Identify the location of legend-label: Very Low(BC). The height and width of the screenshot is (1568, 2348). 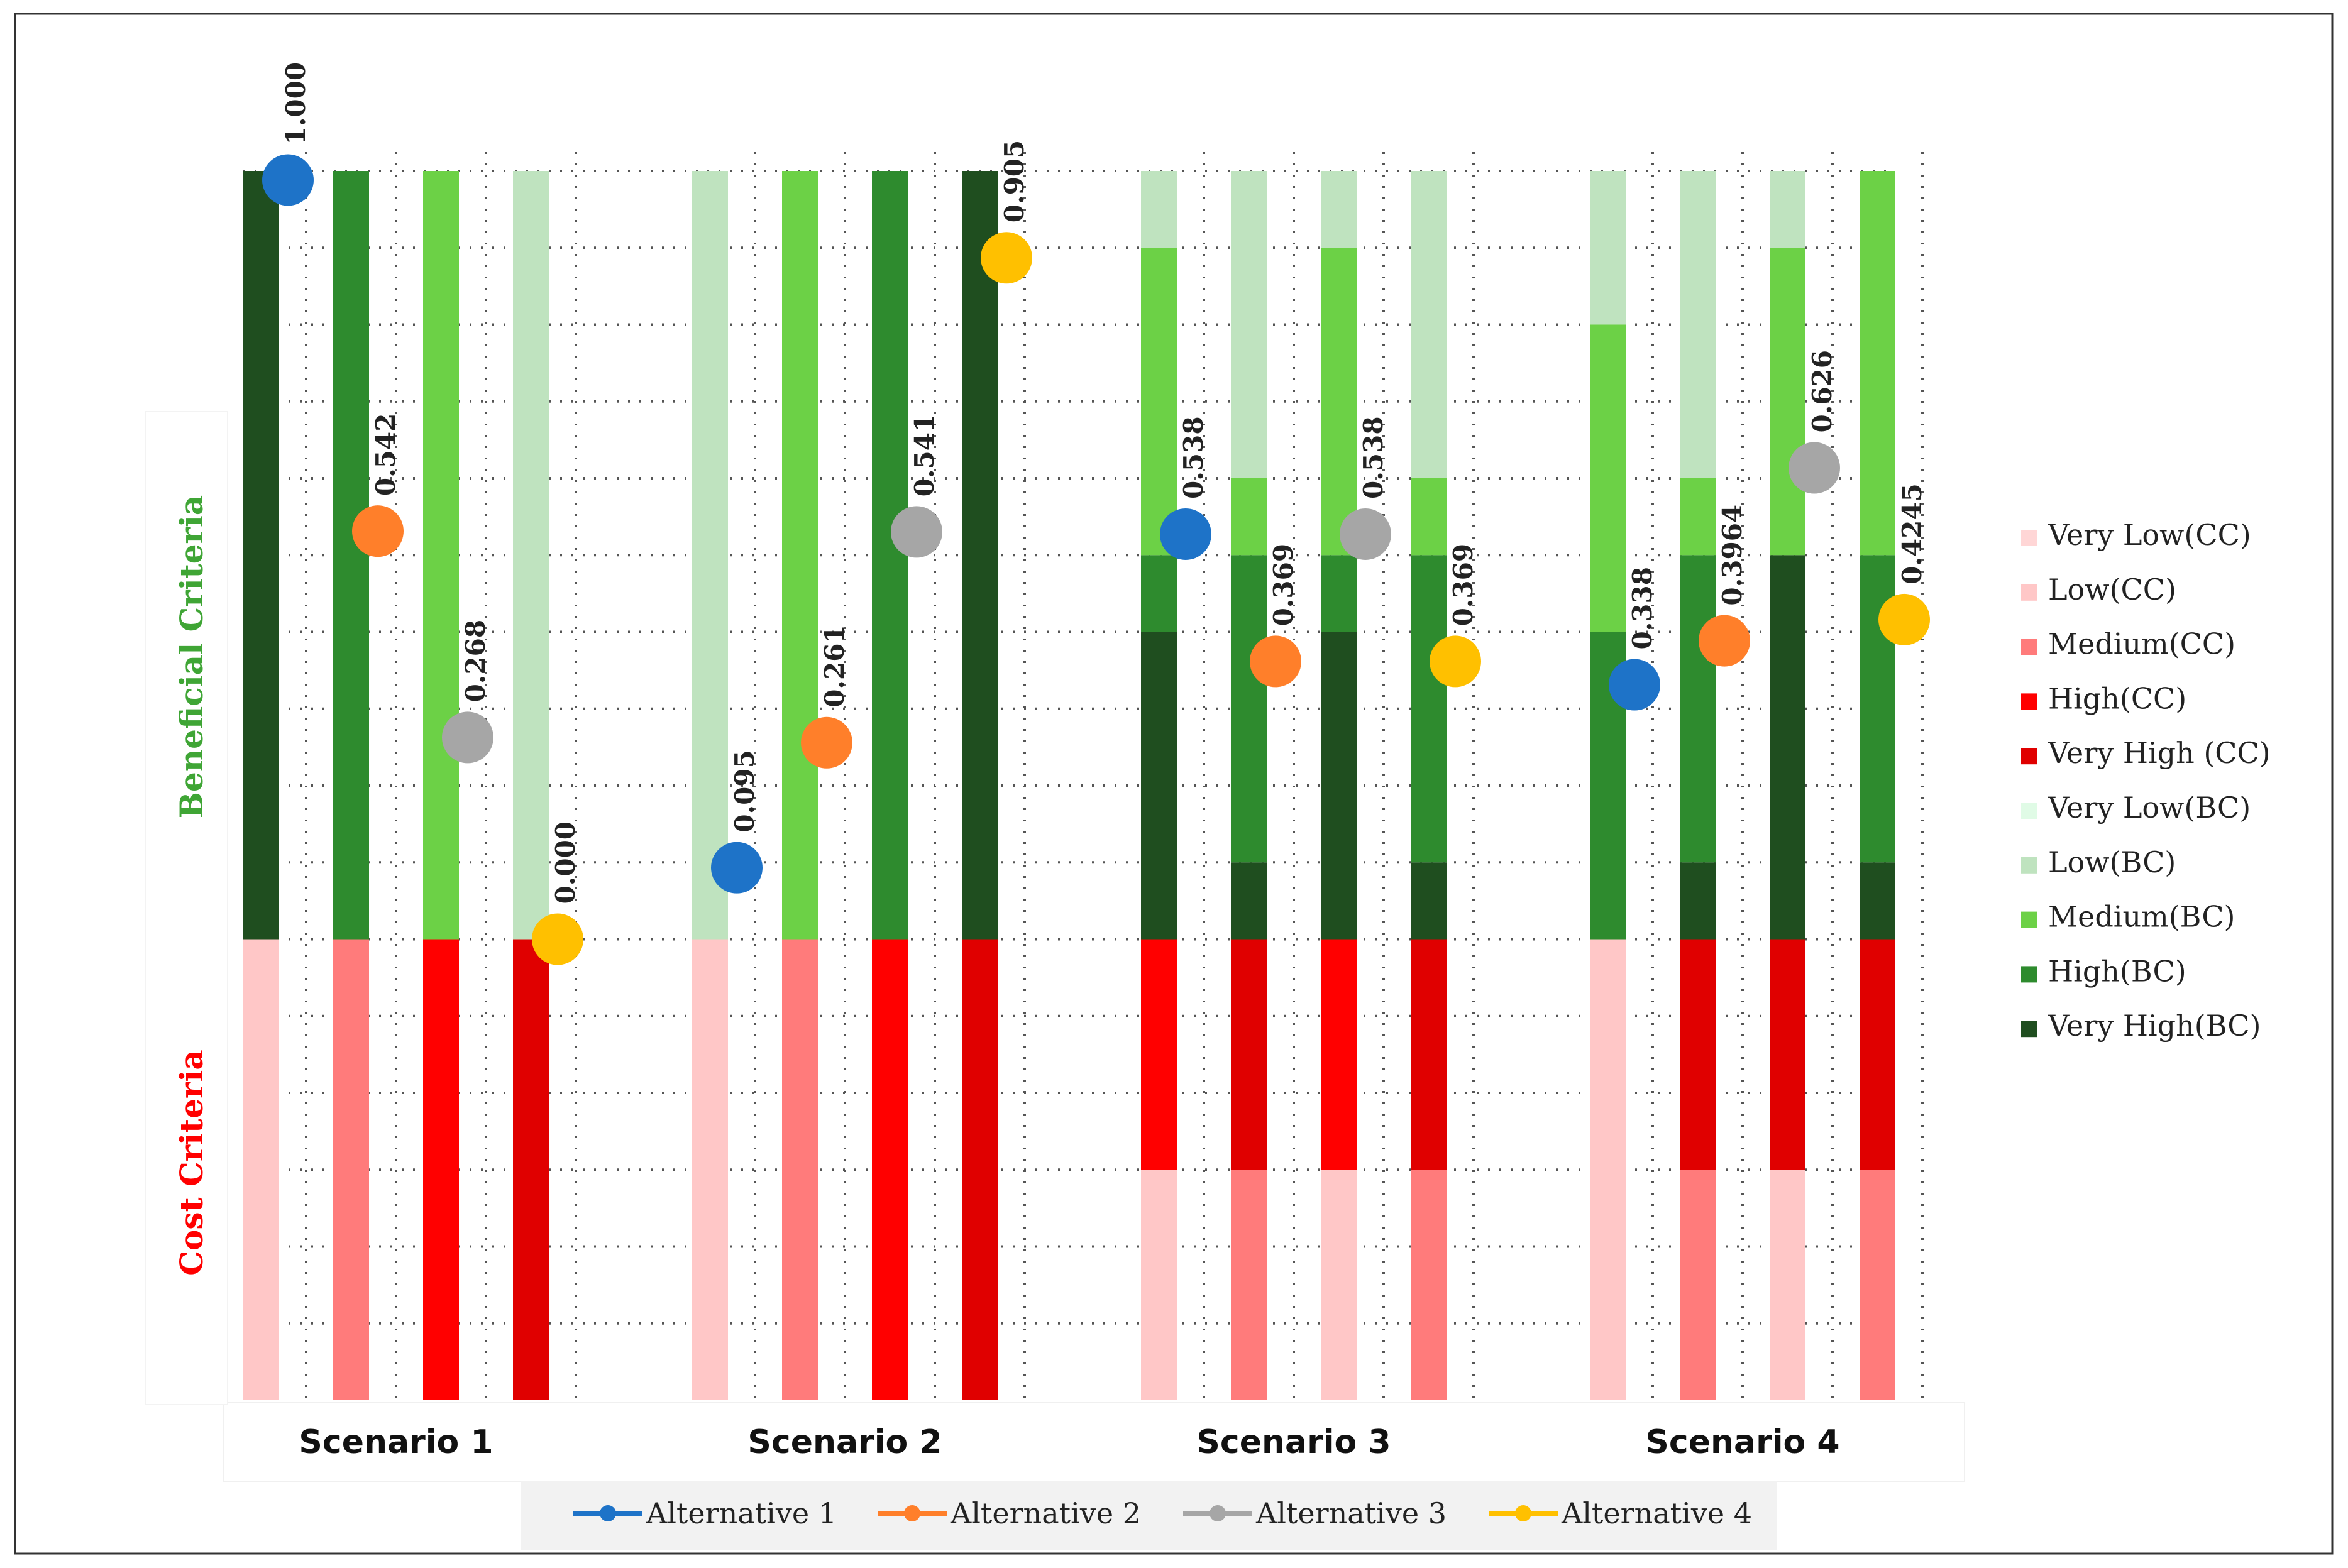
(2149, 808).